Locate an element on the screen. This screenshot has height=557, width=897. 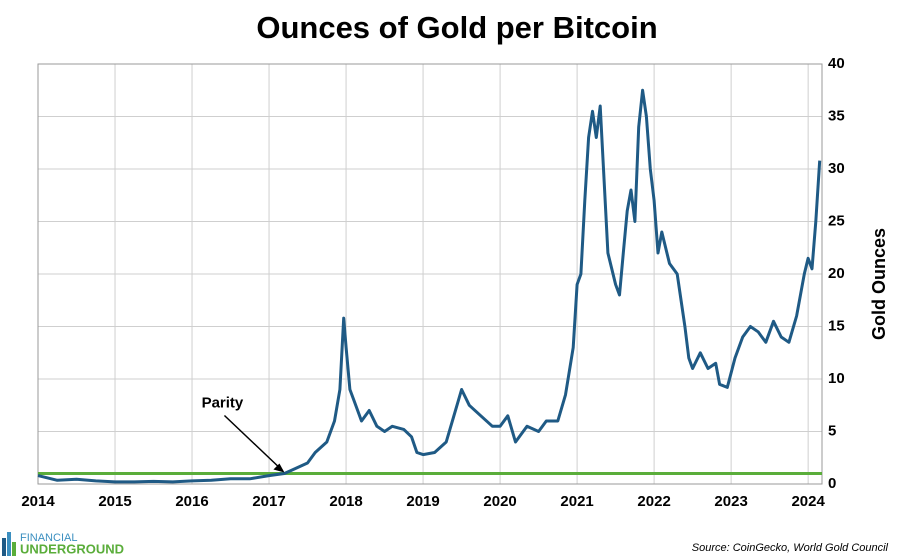
logo: FINANCIAL UNDERGROUND is located at coordinates (63, 544).